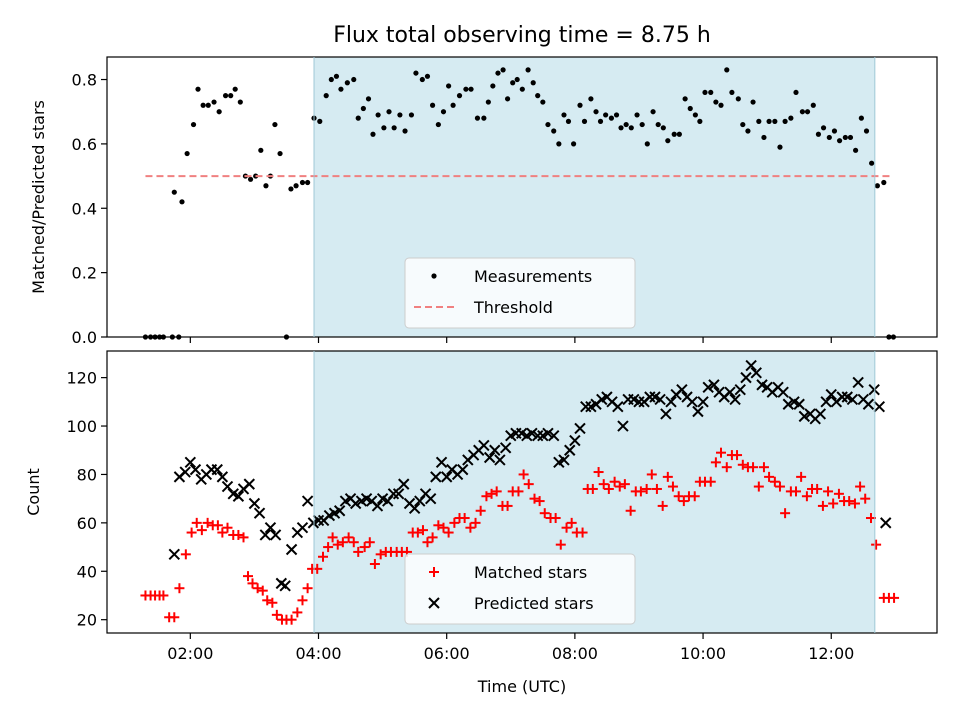 This screenshot has width=960, height=720. Describe the element at coordinates (87, 571) in the screenshot. I see `y-tick-label: 40` at that location.